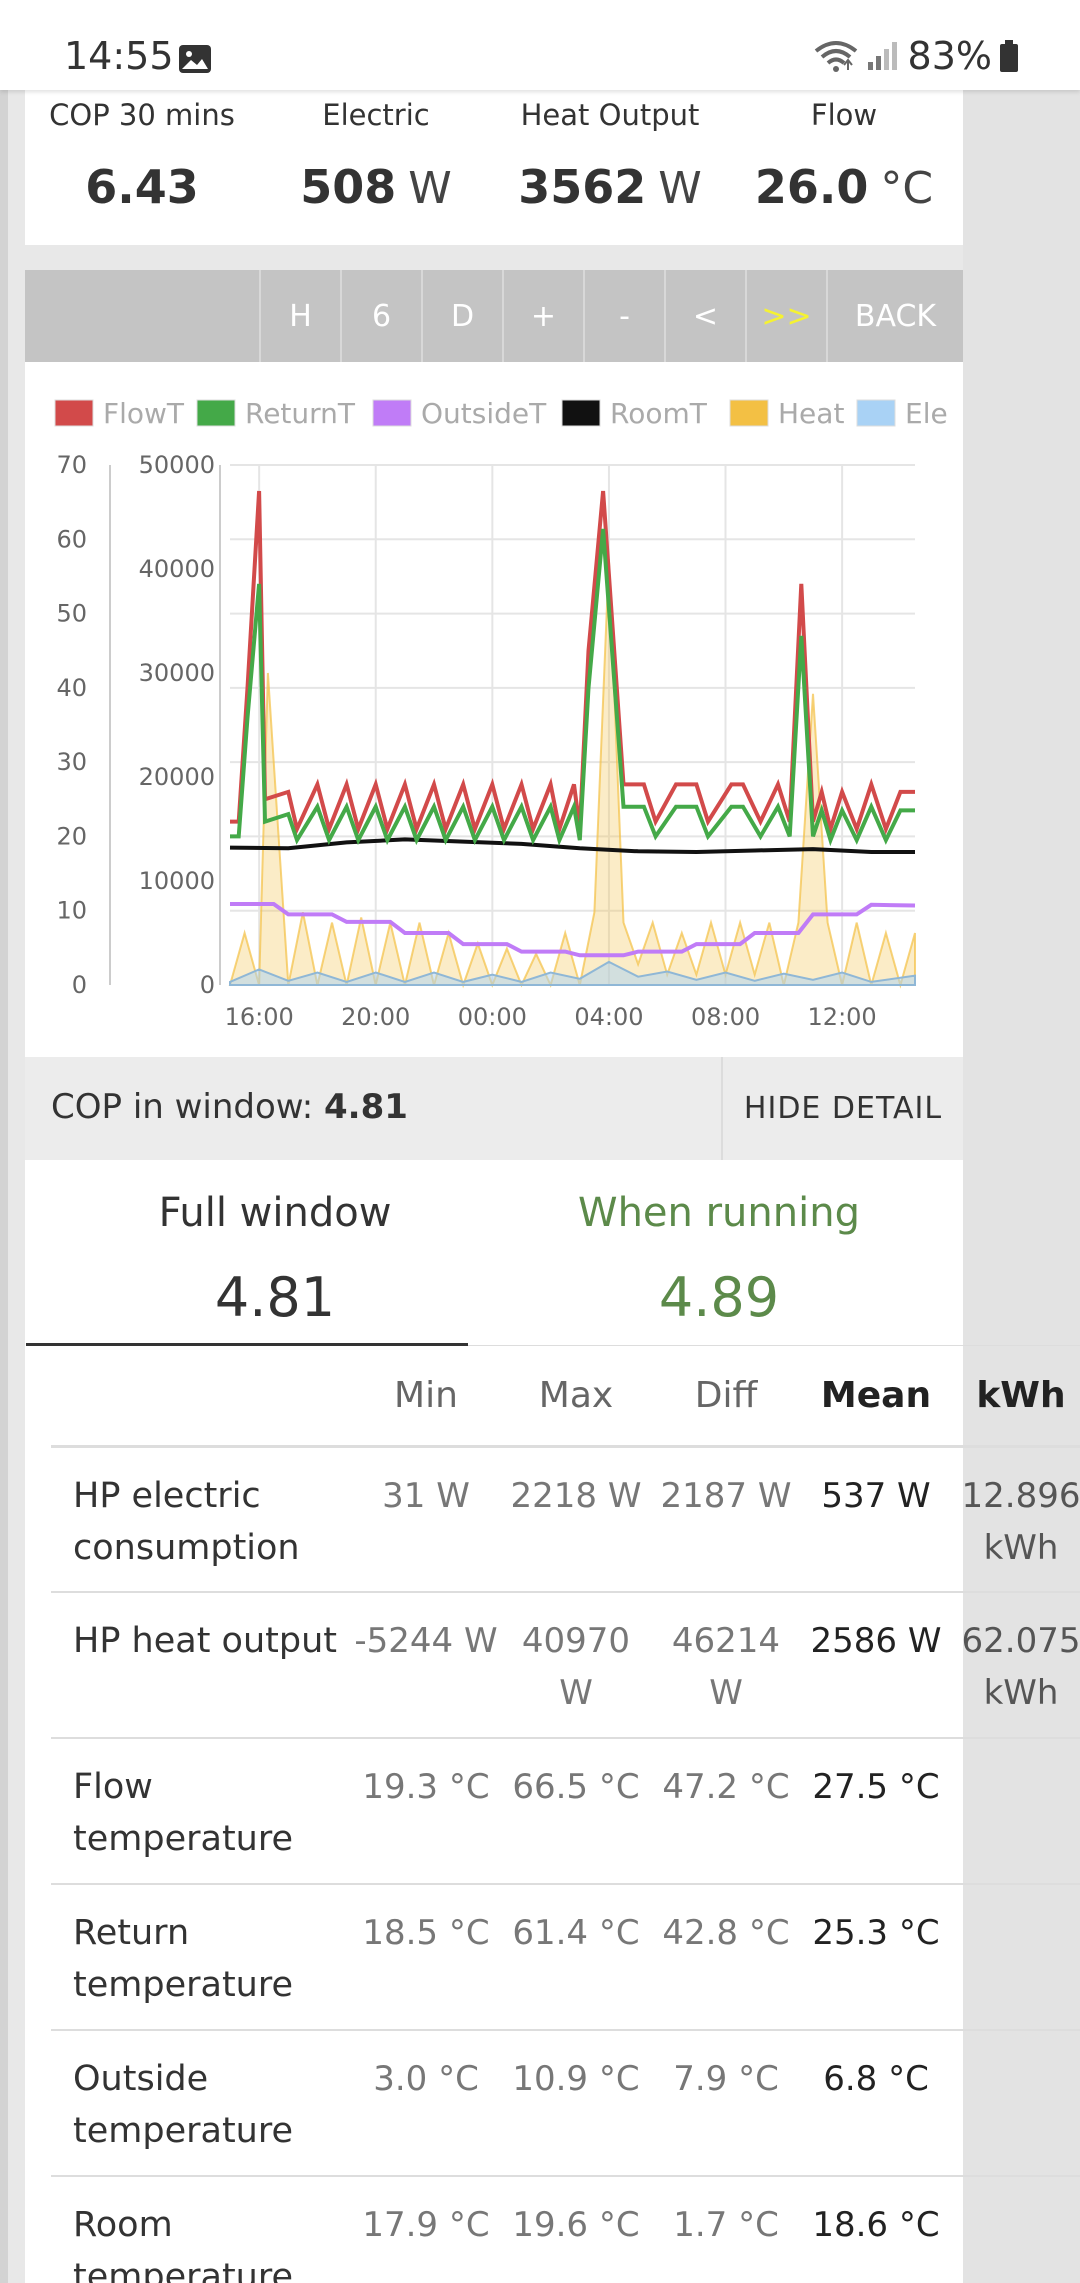  I want to click on pan-right-button: >>, so click(785, 316).